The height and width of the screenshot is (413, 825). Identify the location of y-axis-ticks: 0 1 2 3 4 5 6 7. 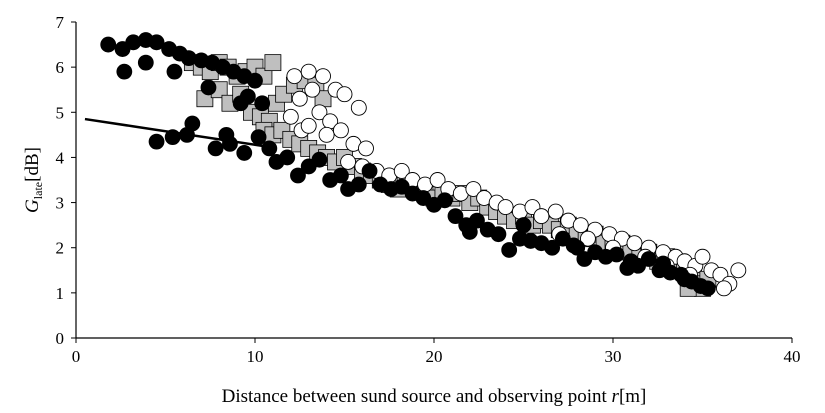
(66, 180).